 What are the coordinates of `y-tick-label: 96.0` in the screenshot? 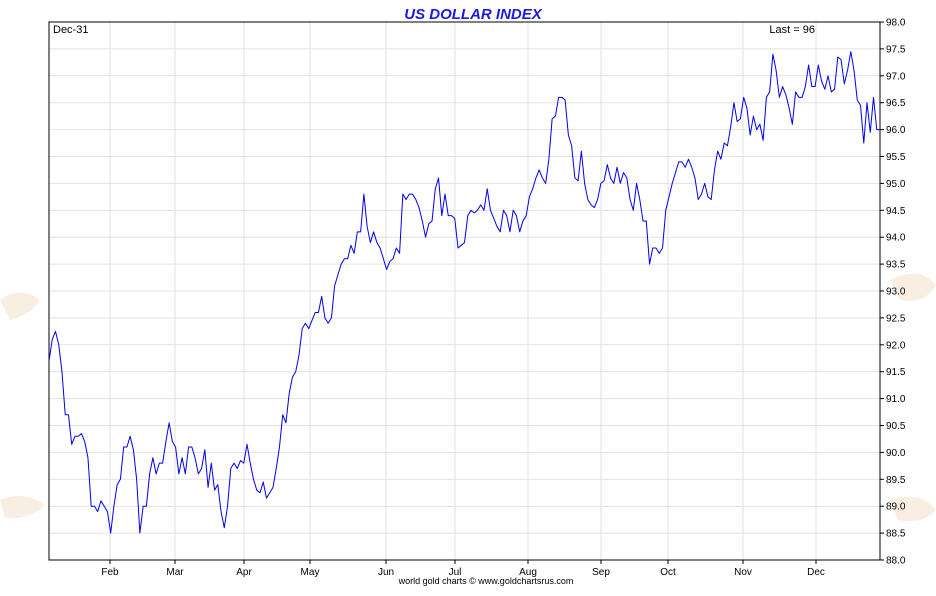 It's located at (896, 130).